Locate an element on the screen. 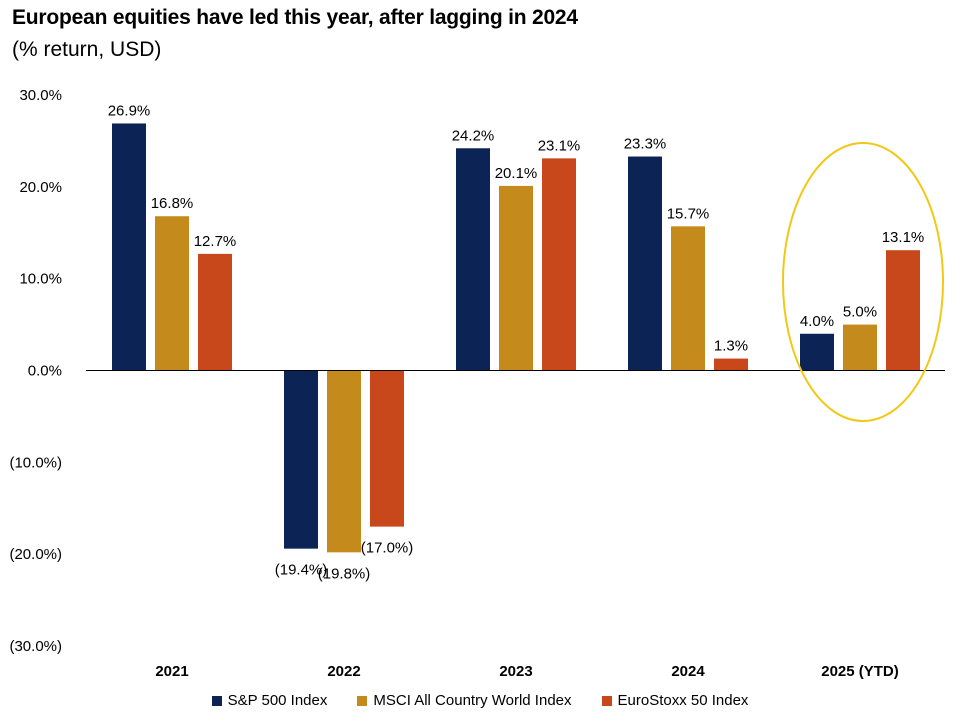 The height and width of the screenshot is (728, 960). bar-msci-all-country-world-index-2025-ytd is located at coordinates (860, 347).